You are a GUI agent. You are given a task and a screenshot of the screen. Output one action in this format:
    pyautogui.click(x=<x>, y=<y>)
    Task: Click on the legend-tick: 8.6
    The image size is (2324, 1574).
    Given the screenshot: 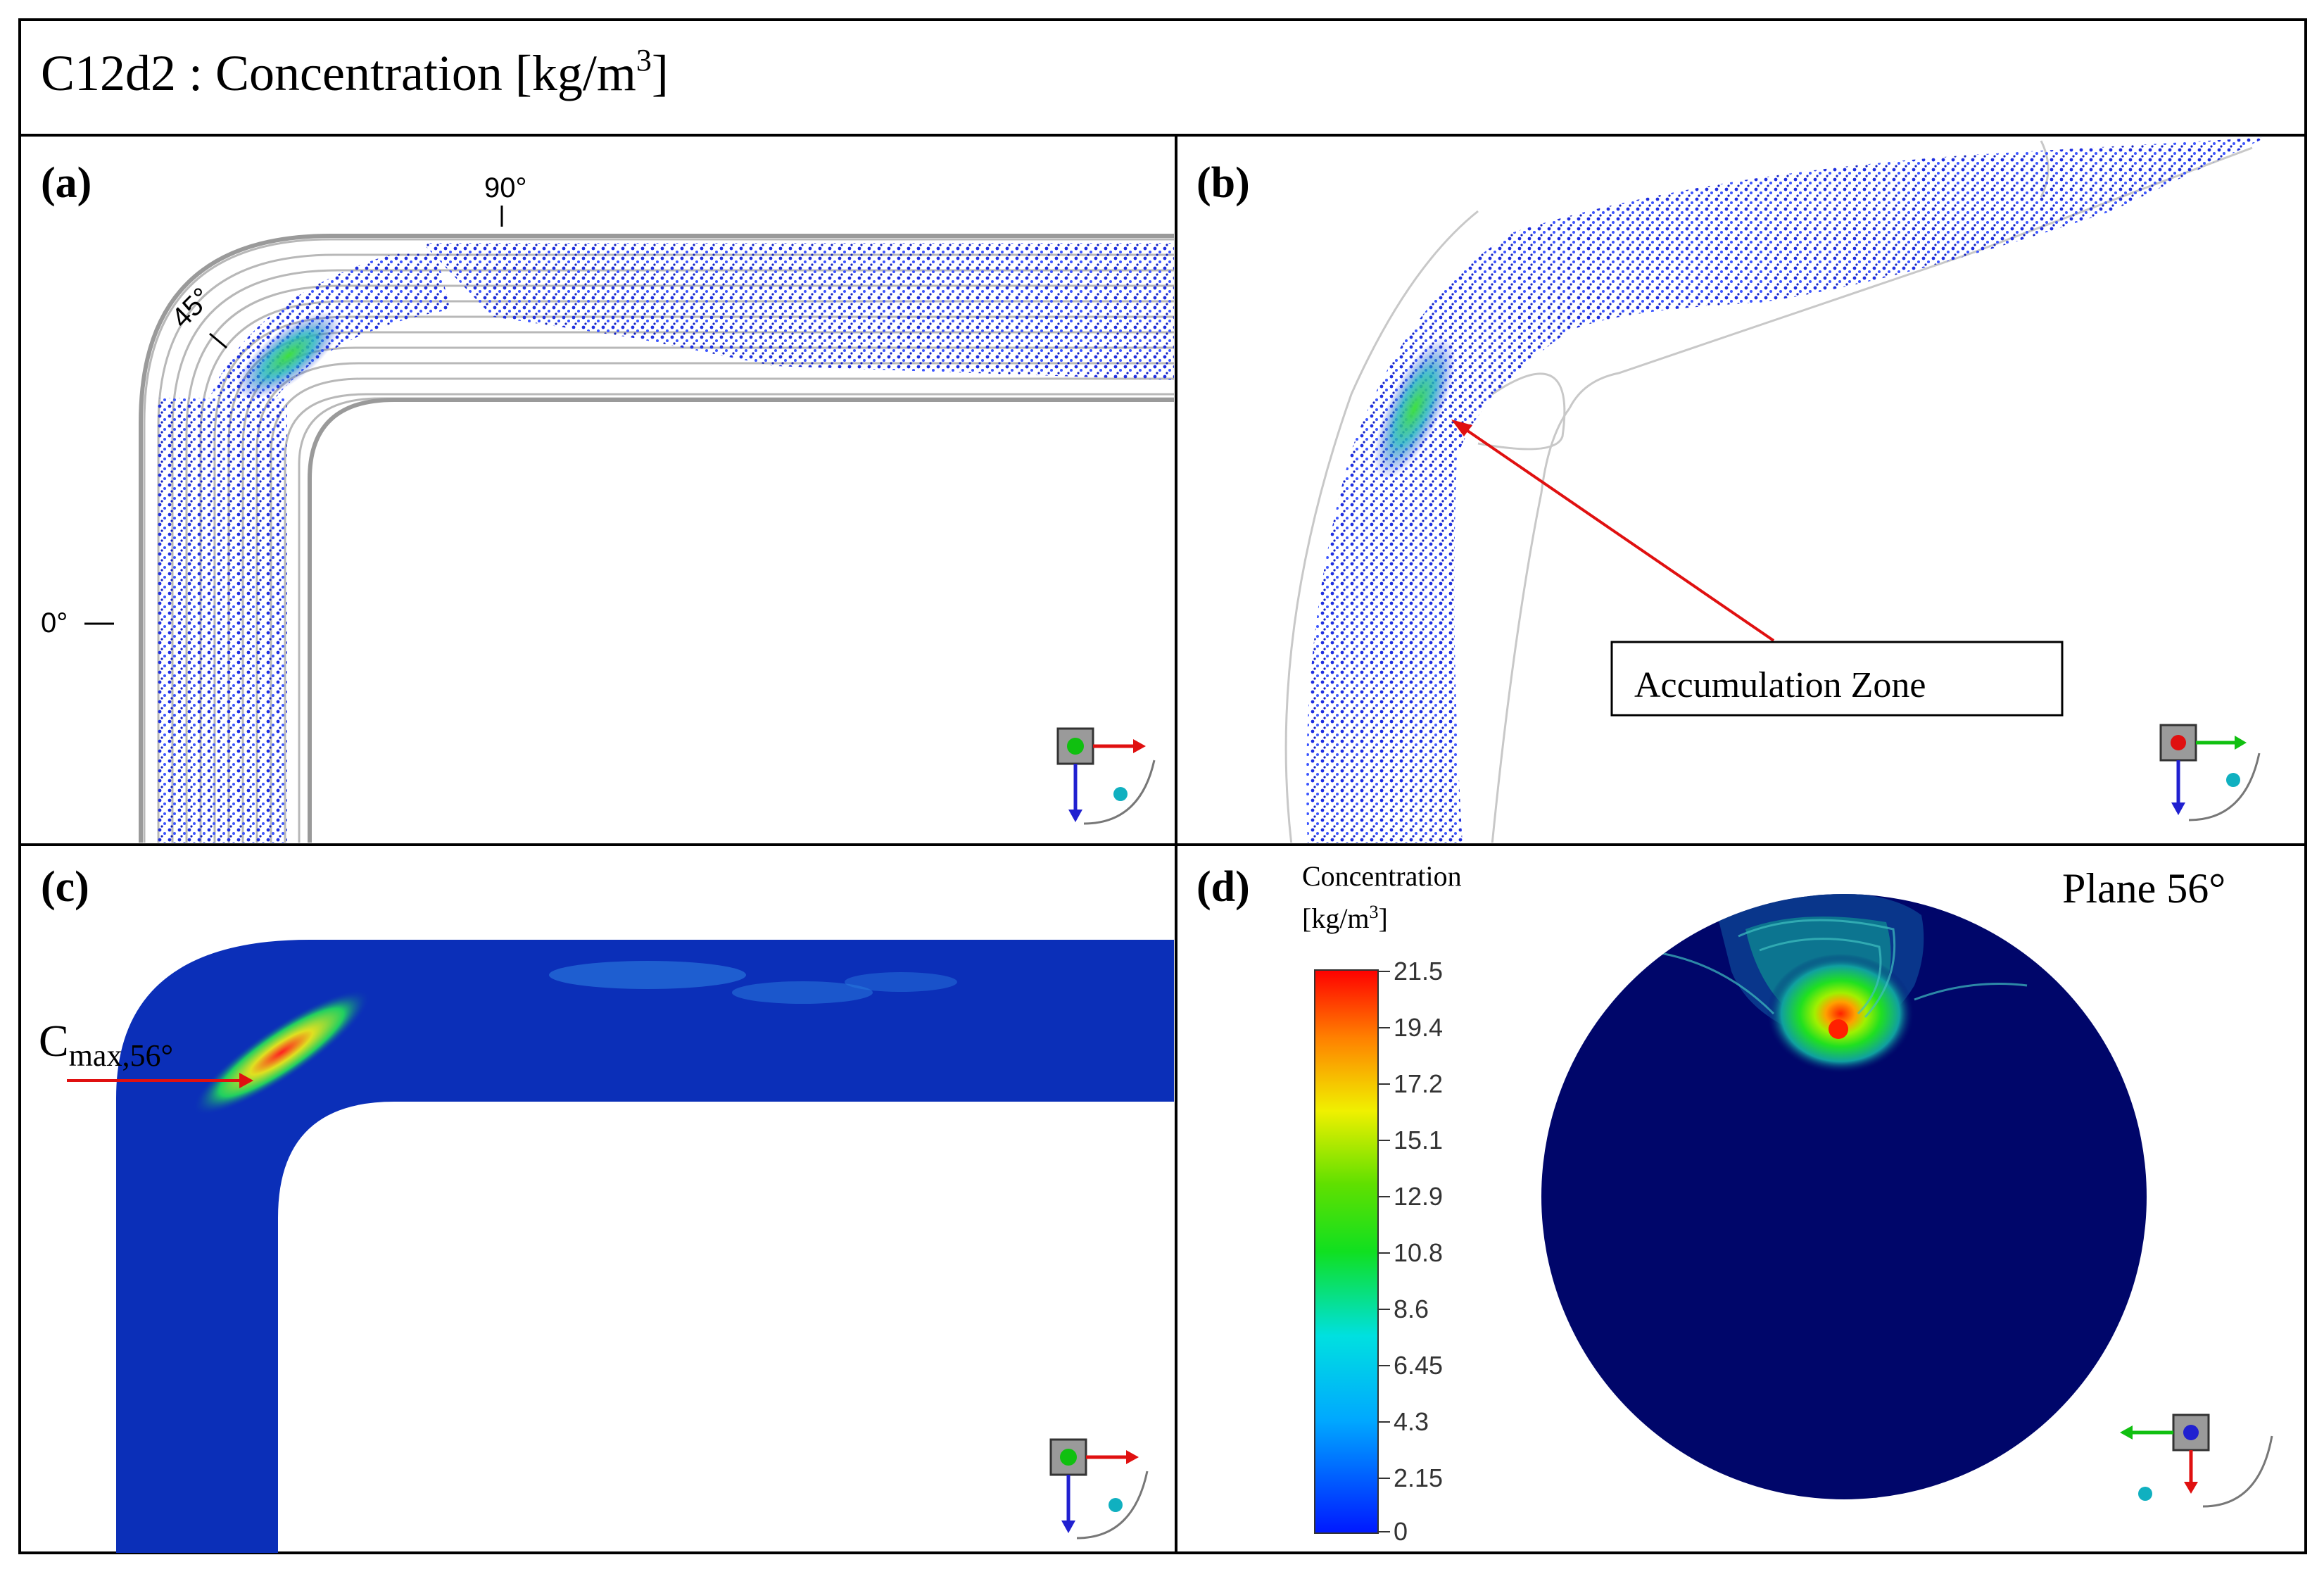 What is the action you would take?
    pyautogui.click(x=1412, y=1309)
    